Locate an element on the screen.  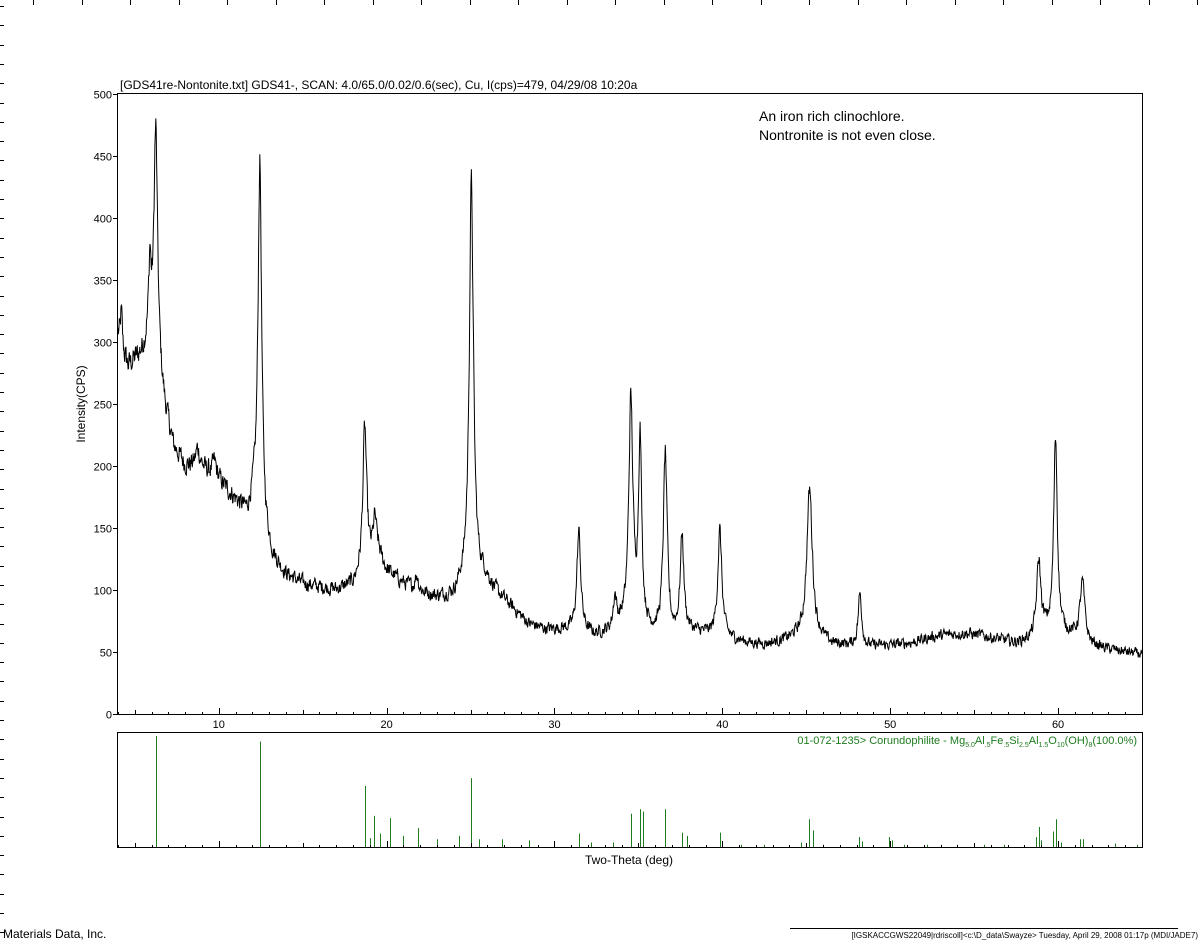
x-tick-label: 30 is located at coordinates (554, 725).